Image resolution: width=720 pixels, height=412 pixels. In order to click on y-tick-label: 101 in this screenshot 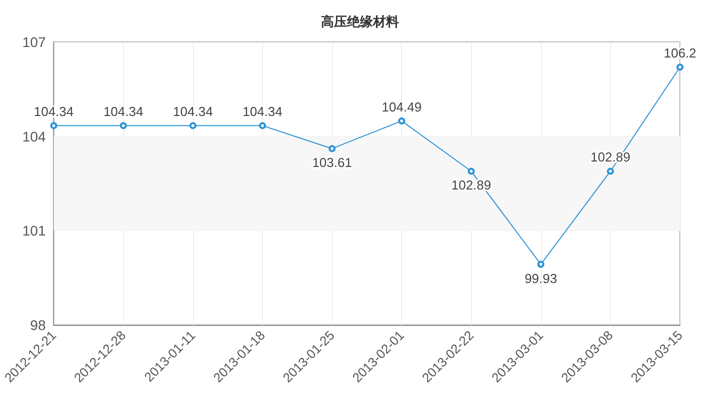, I will do `click(34, 230)`.